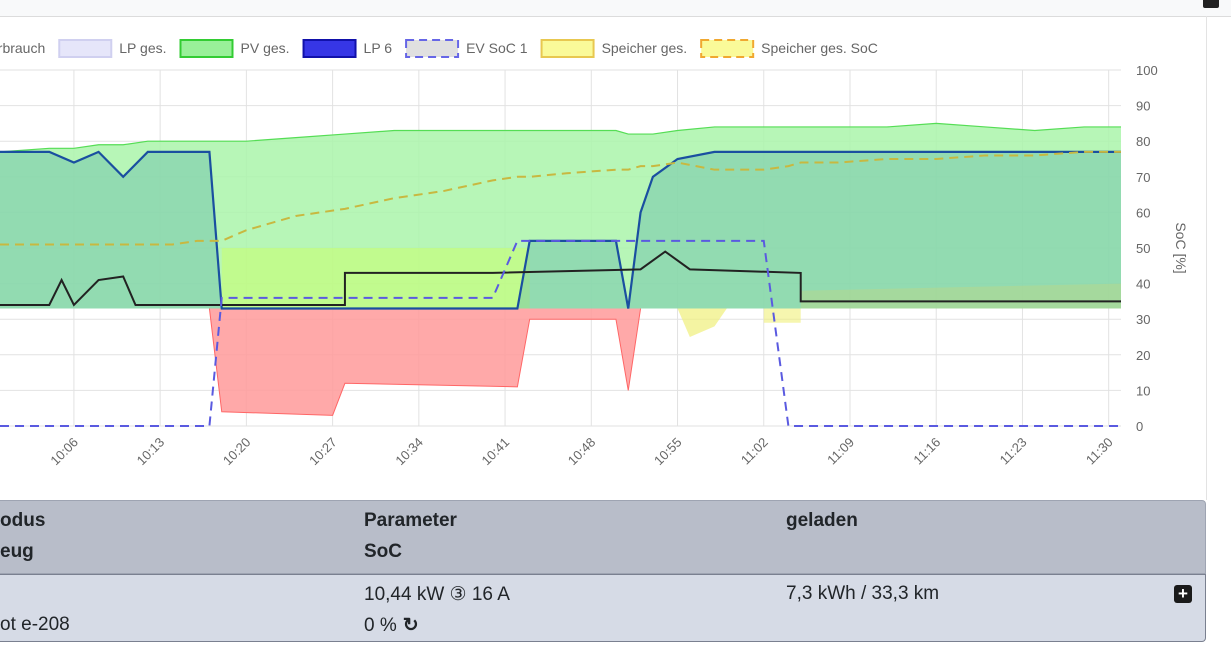  What do you see at coordinates (1099, 451) in the screenshot?
I see `x-tick-label: 11:30` at bounding box center [1099, 451].